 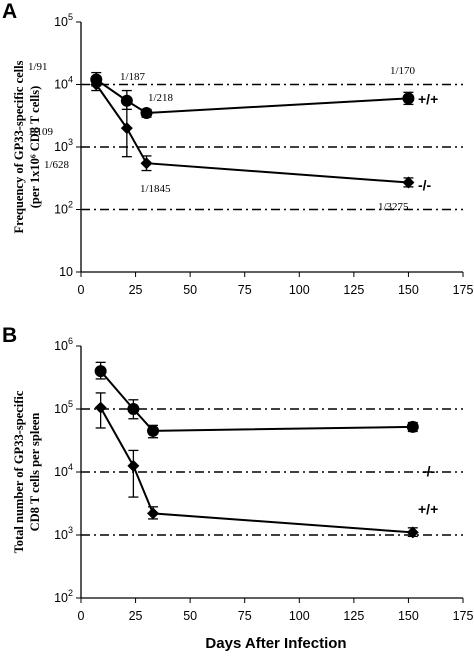 I want to click on y-axis-label: Total number of GP33-specific, so click(x=19, y=471).